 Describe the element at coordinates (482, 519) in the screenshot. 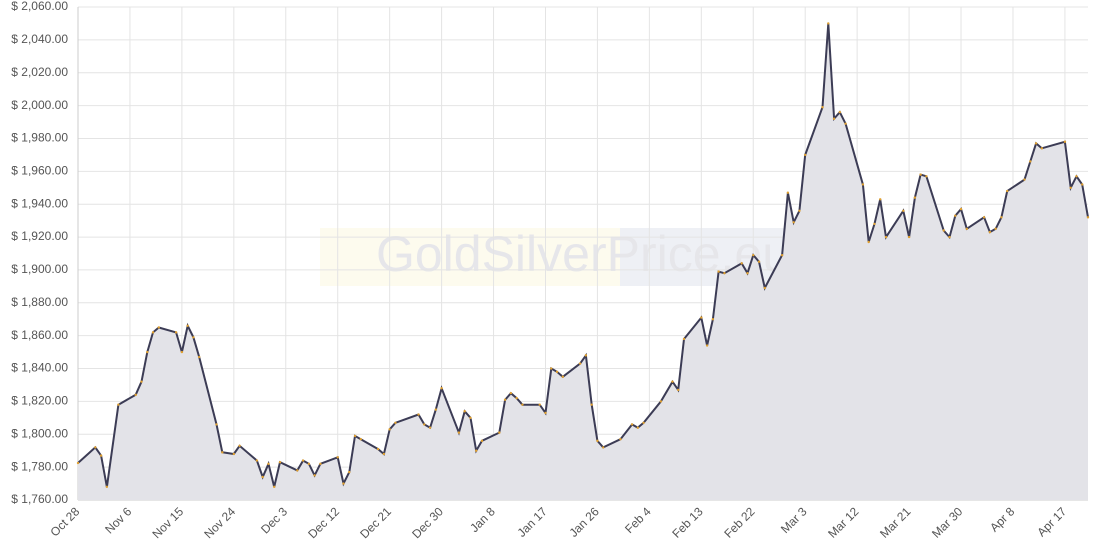

I see `x-tick-label: Jan 8` at that location.